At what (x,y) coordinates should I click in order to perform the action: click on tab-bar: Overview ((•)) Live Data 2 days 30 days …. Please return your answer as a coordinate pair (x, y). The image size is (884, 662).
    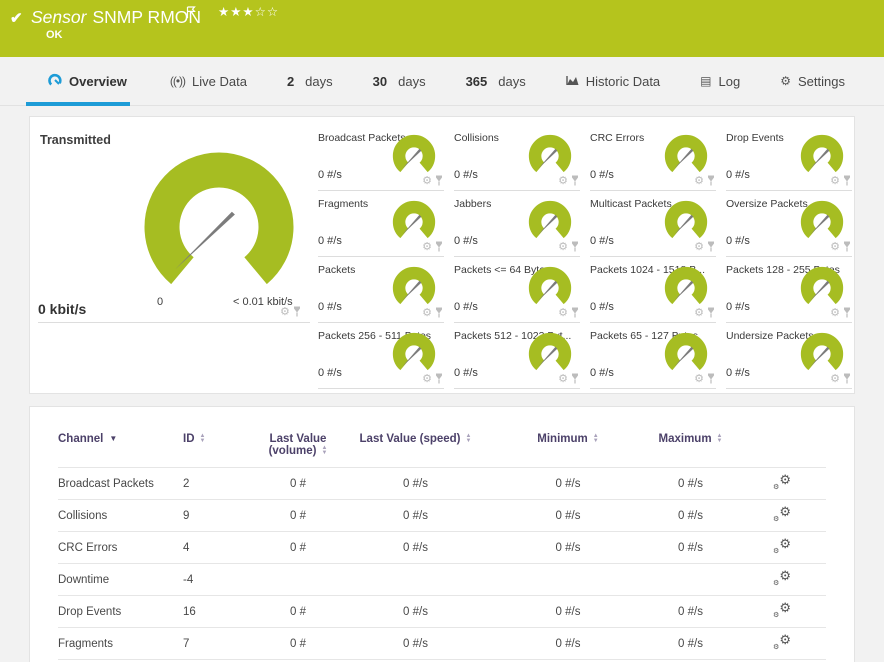
    Looking at the image, I should click on (442, 81).